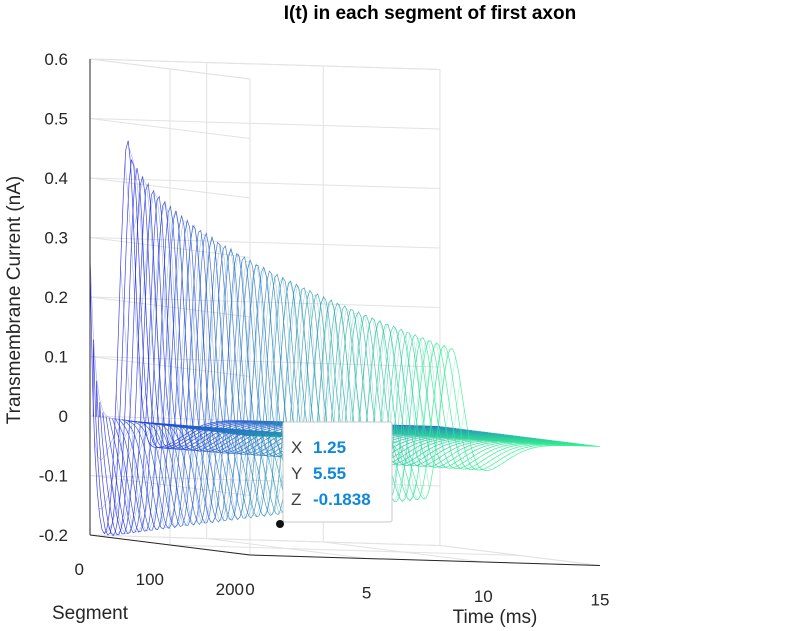 This screenshot has height=631, width=791. Describe the element at coordinates (329, 473) in the screenshot. I see `datatip-y-value: 5.55` at that location.